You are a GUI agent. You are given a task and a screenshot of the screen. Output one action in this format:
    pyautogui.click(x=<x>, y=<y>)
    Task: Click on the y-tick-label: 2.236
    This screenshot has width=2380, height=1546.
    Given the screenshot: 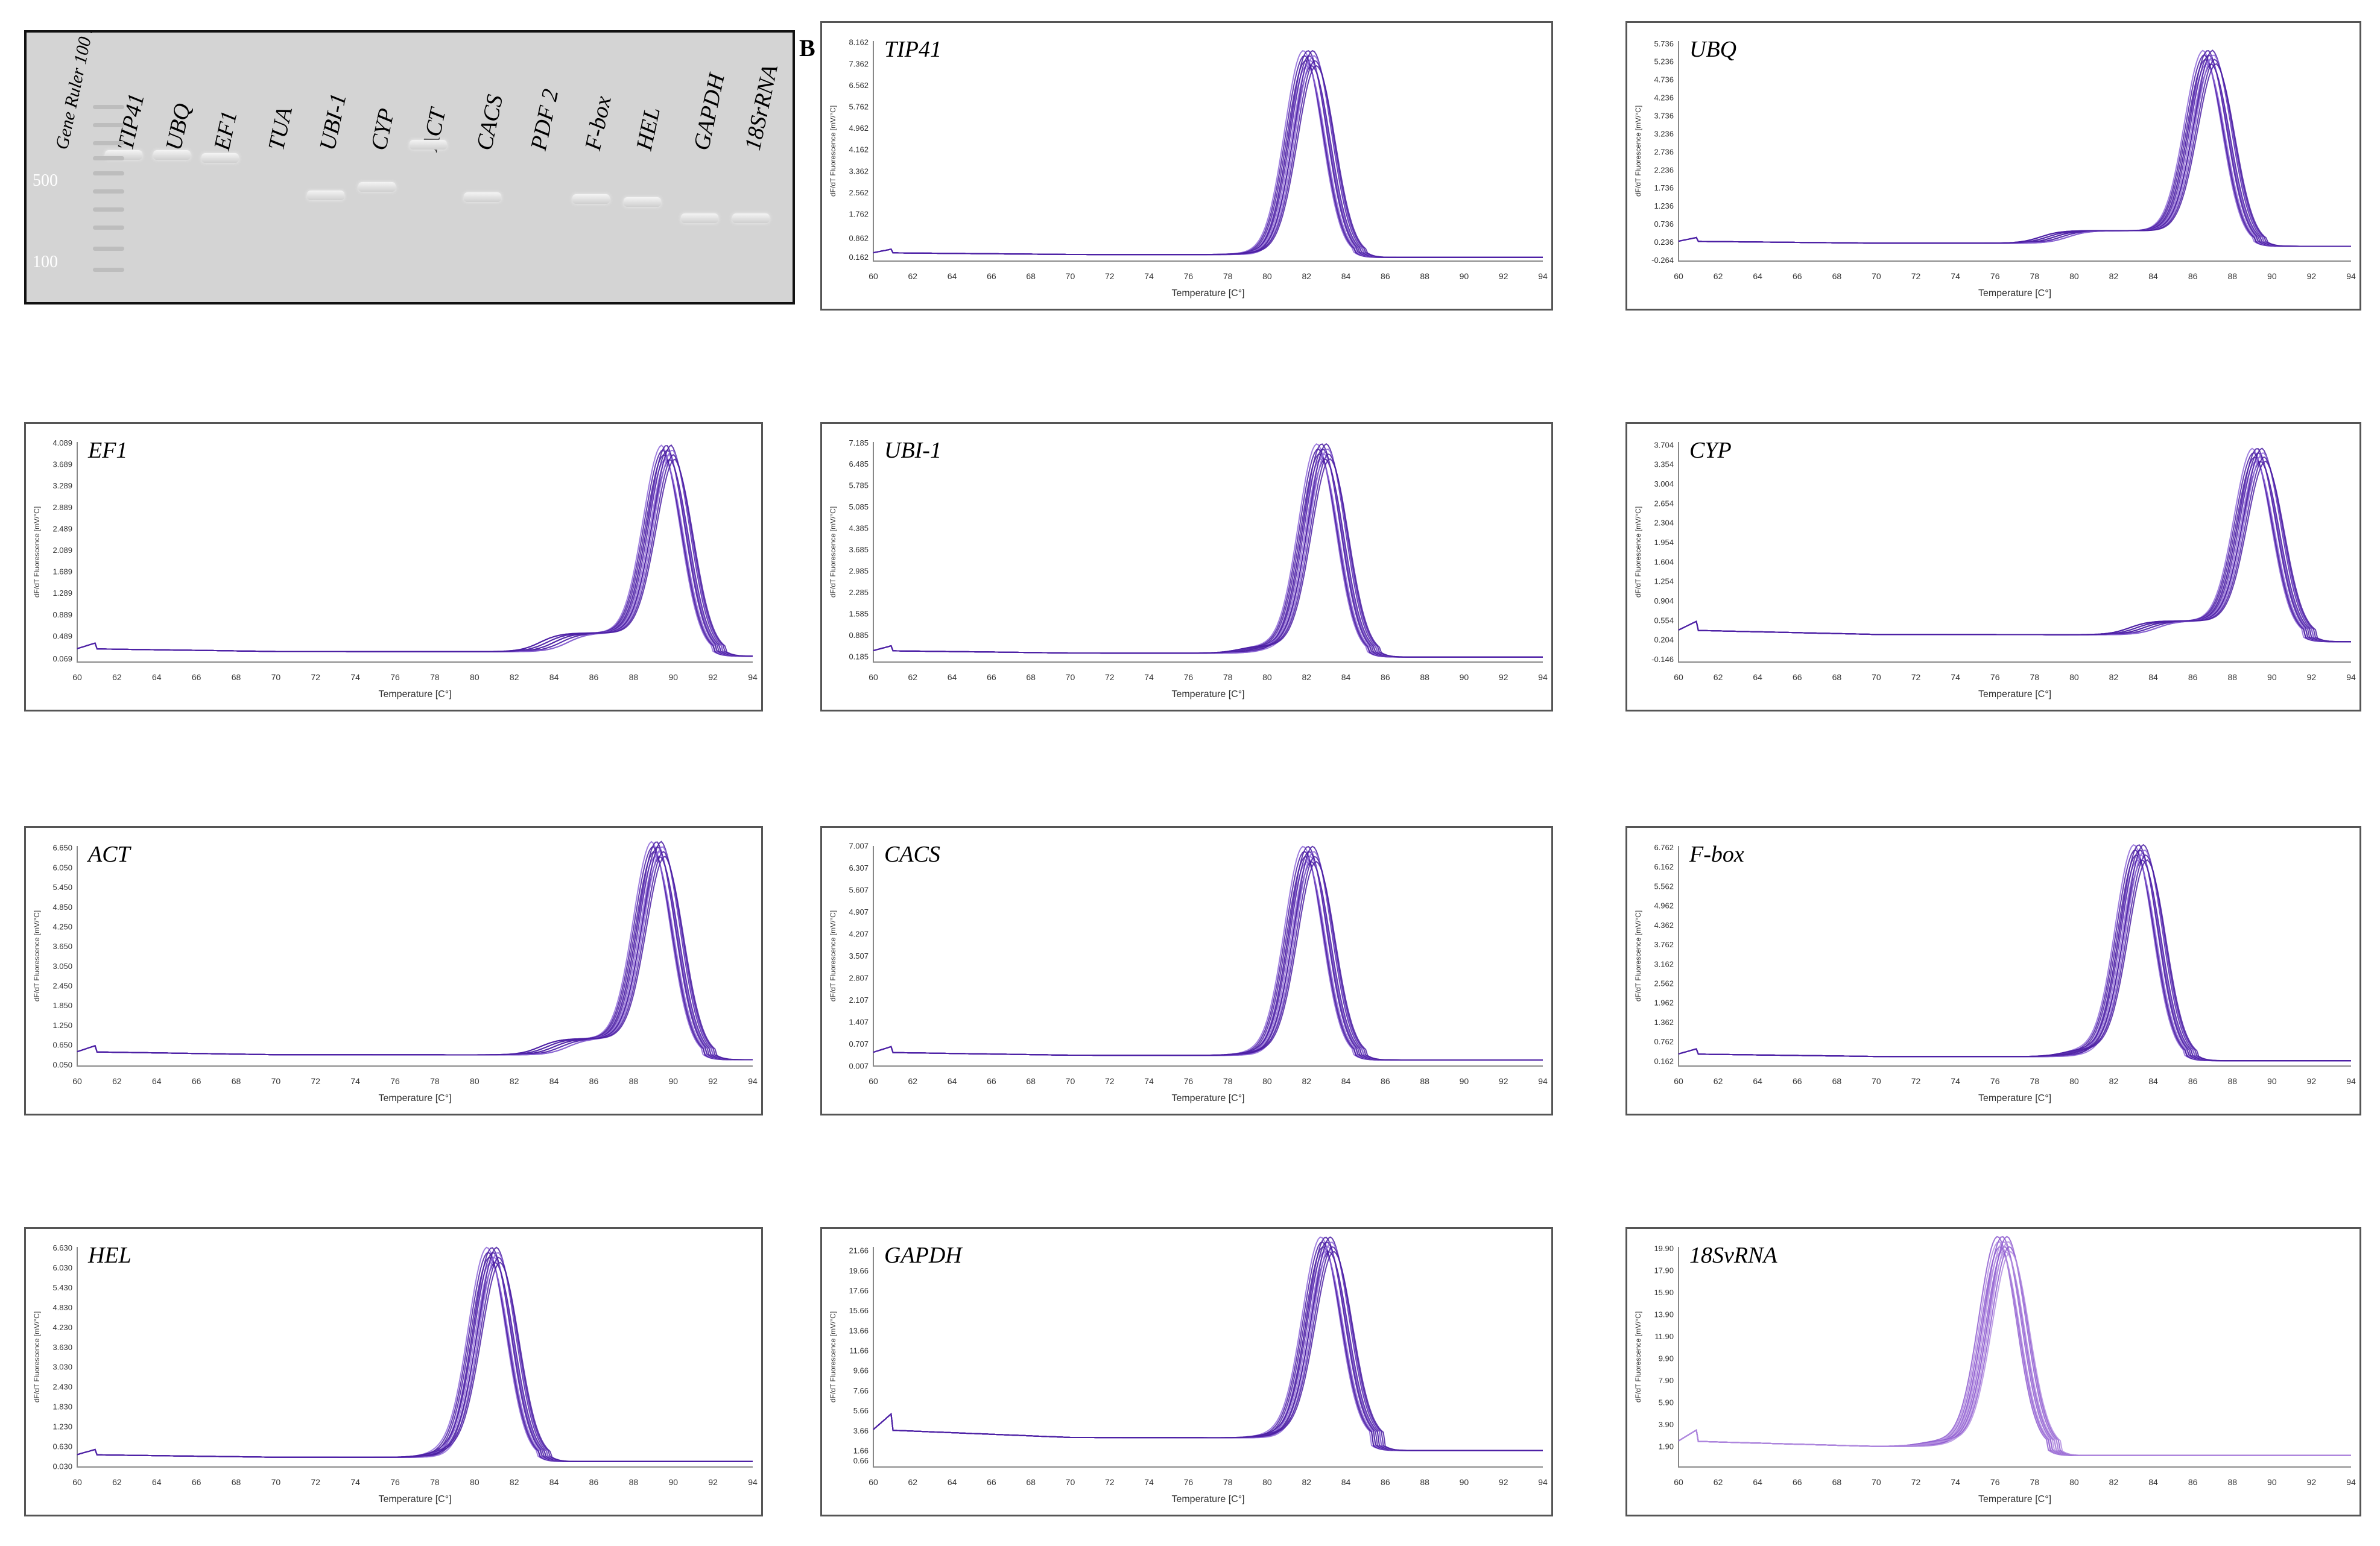 What is the action you would take?
    pyautogui.click(x=1664, y=169)
    